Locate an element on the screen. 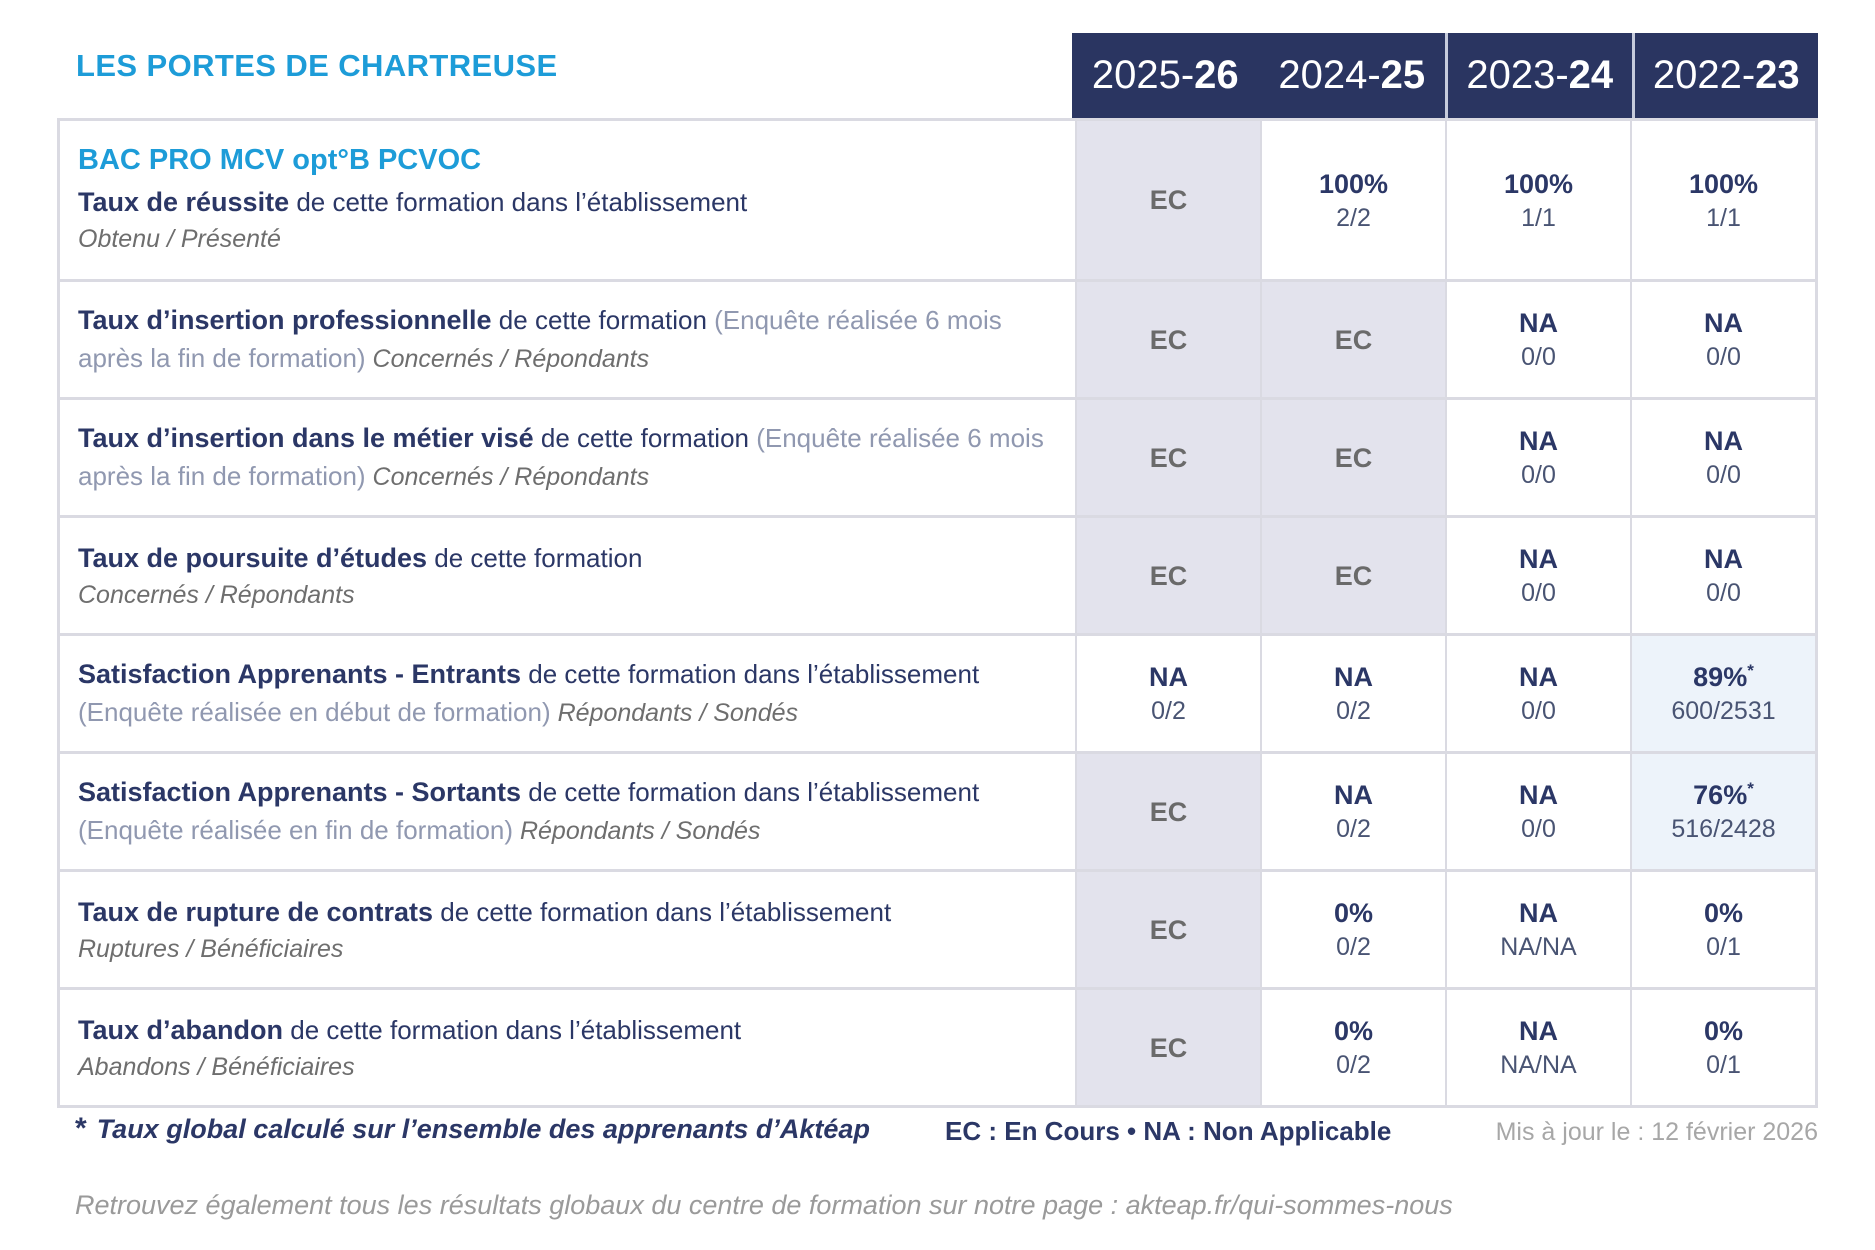 The height and width of the screenshot is (1250, 1875). year-pre: 2024- is located at coordinates (1329, 75).